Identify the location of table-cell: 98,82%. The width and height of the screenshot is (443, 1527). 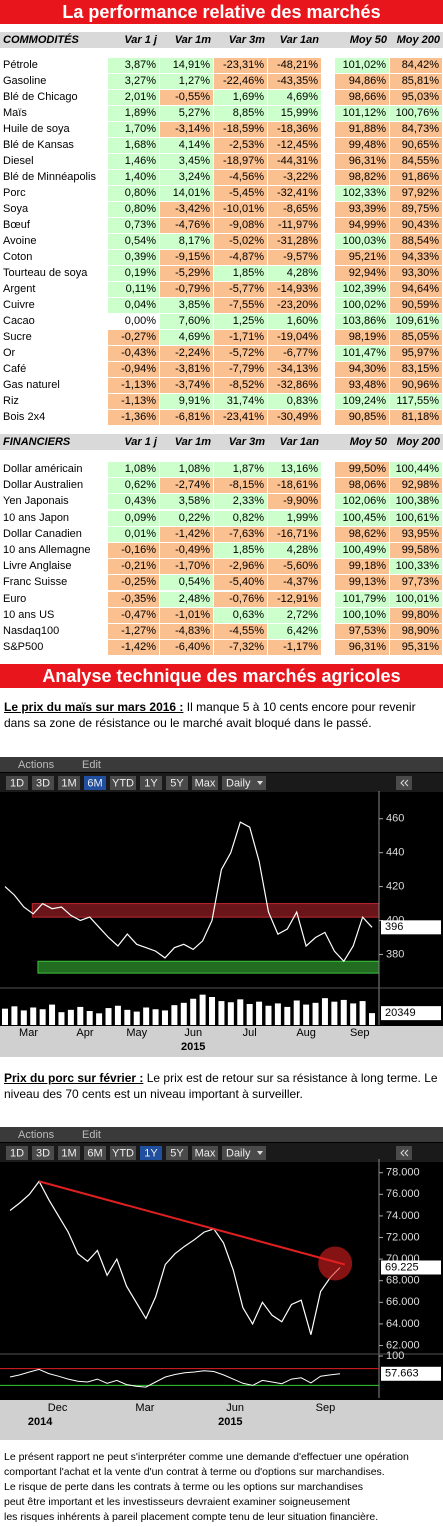
(362, 177).